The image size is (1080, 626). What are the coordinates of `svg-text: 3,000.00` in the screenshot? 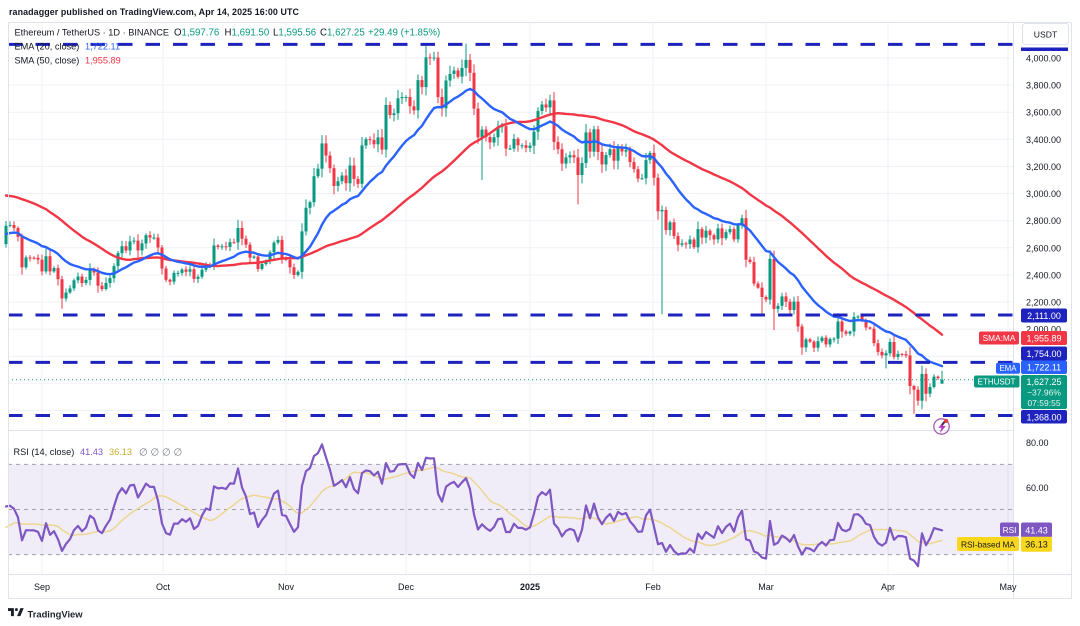 It's located at (1043, 194).